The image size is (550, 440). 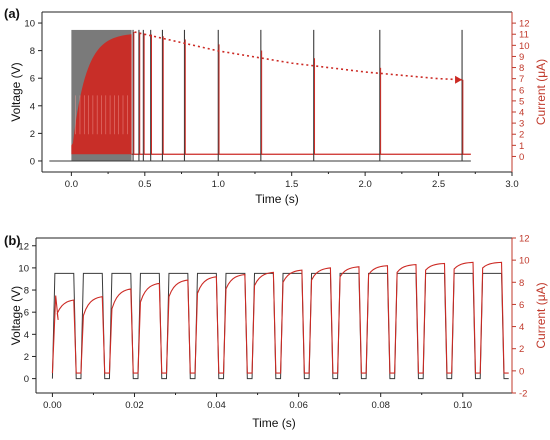 What do you see at coordinates (463, 405) in the screenshot?
I see `x-tick-label: 0.10` at bounding box center [463, 405].